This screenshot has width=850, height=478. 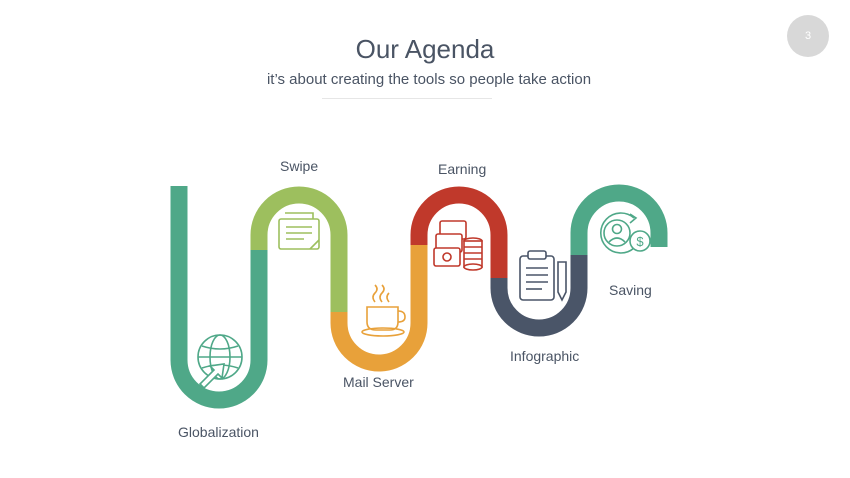 What do you see at coordinates (462, 169) in the screenshot?
I see `agenda-item-earning: Earning` at bounding box center [462, 169].